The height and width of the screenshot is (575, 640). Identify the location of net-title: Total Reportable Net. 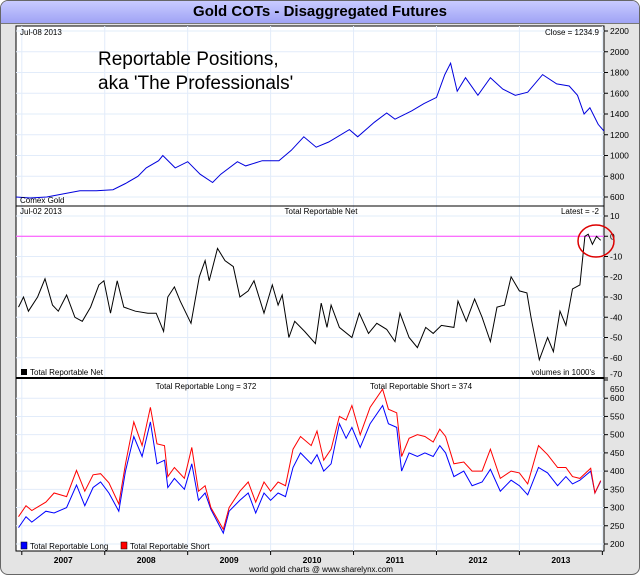
(322, 211).